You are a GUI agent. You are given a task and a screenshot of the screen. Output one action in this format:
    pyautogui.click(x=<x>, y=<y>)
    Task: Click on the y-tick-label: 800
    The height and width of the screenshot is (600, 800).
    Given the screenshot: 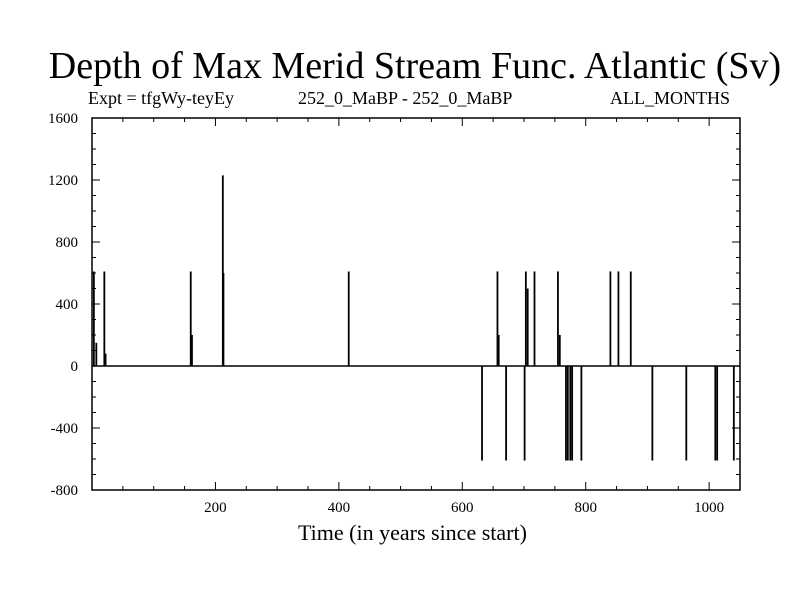 What is the action you would take?
    pyautogui.click(x=67, y=243)
    